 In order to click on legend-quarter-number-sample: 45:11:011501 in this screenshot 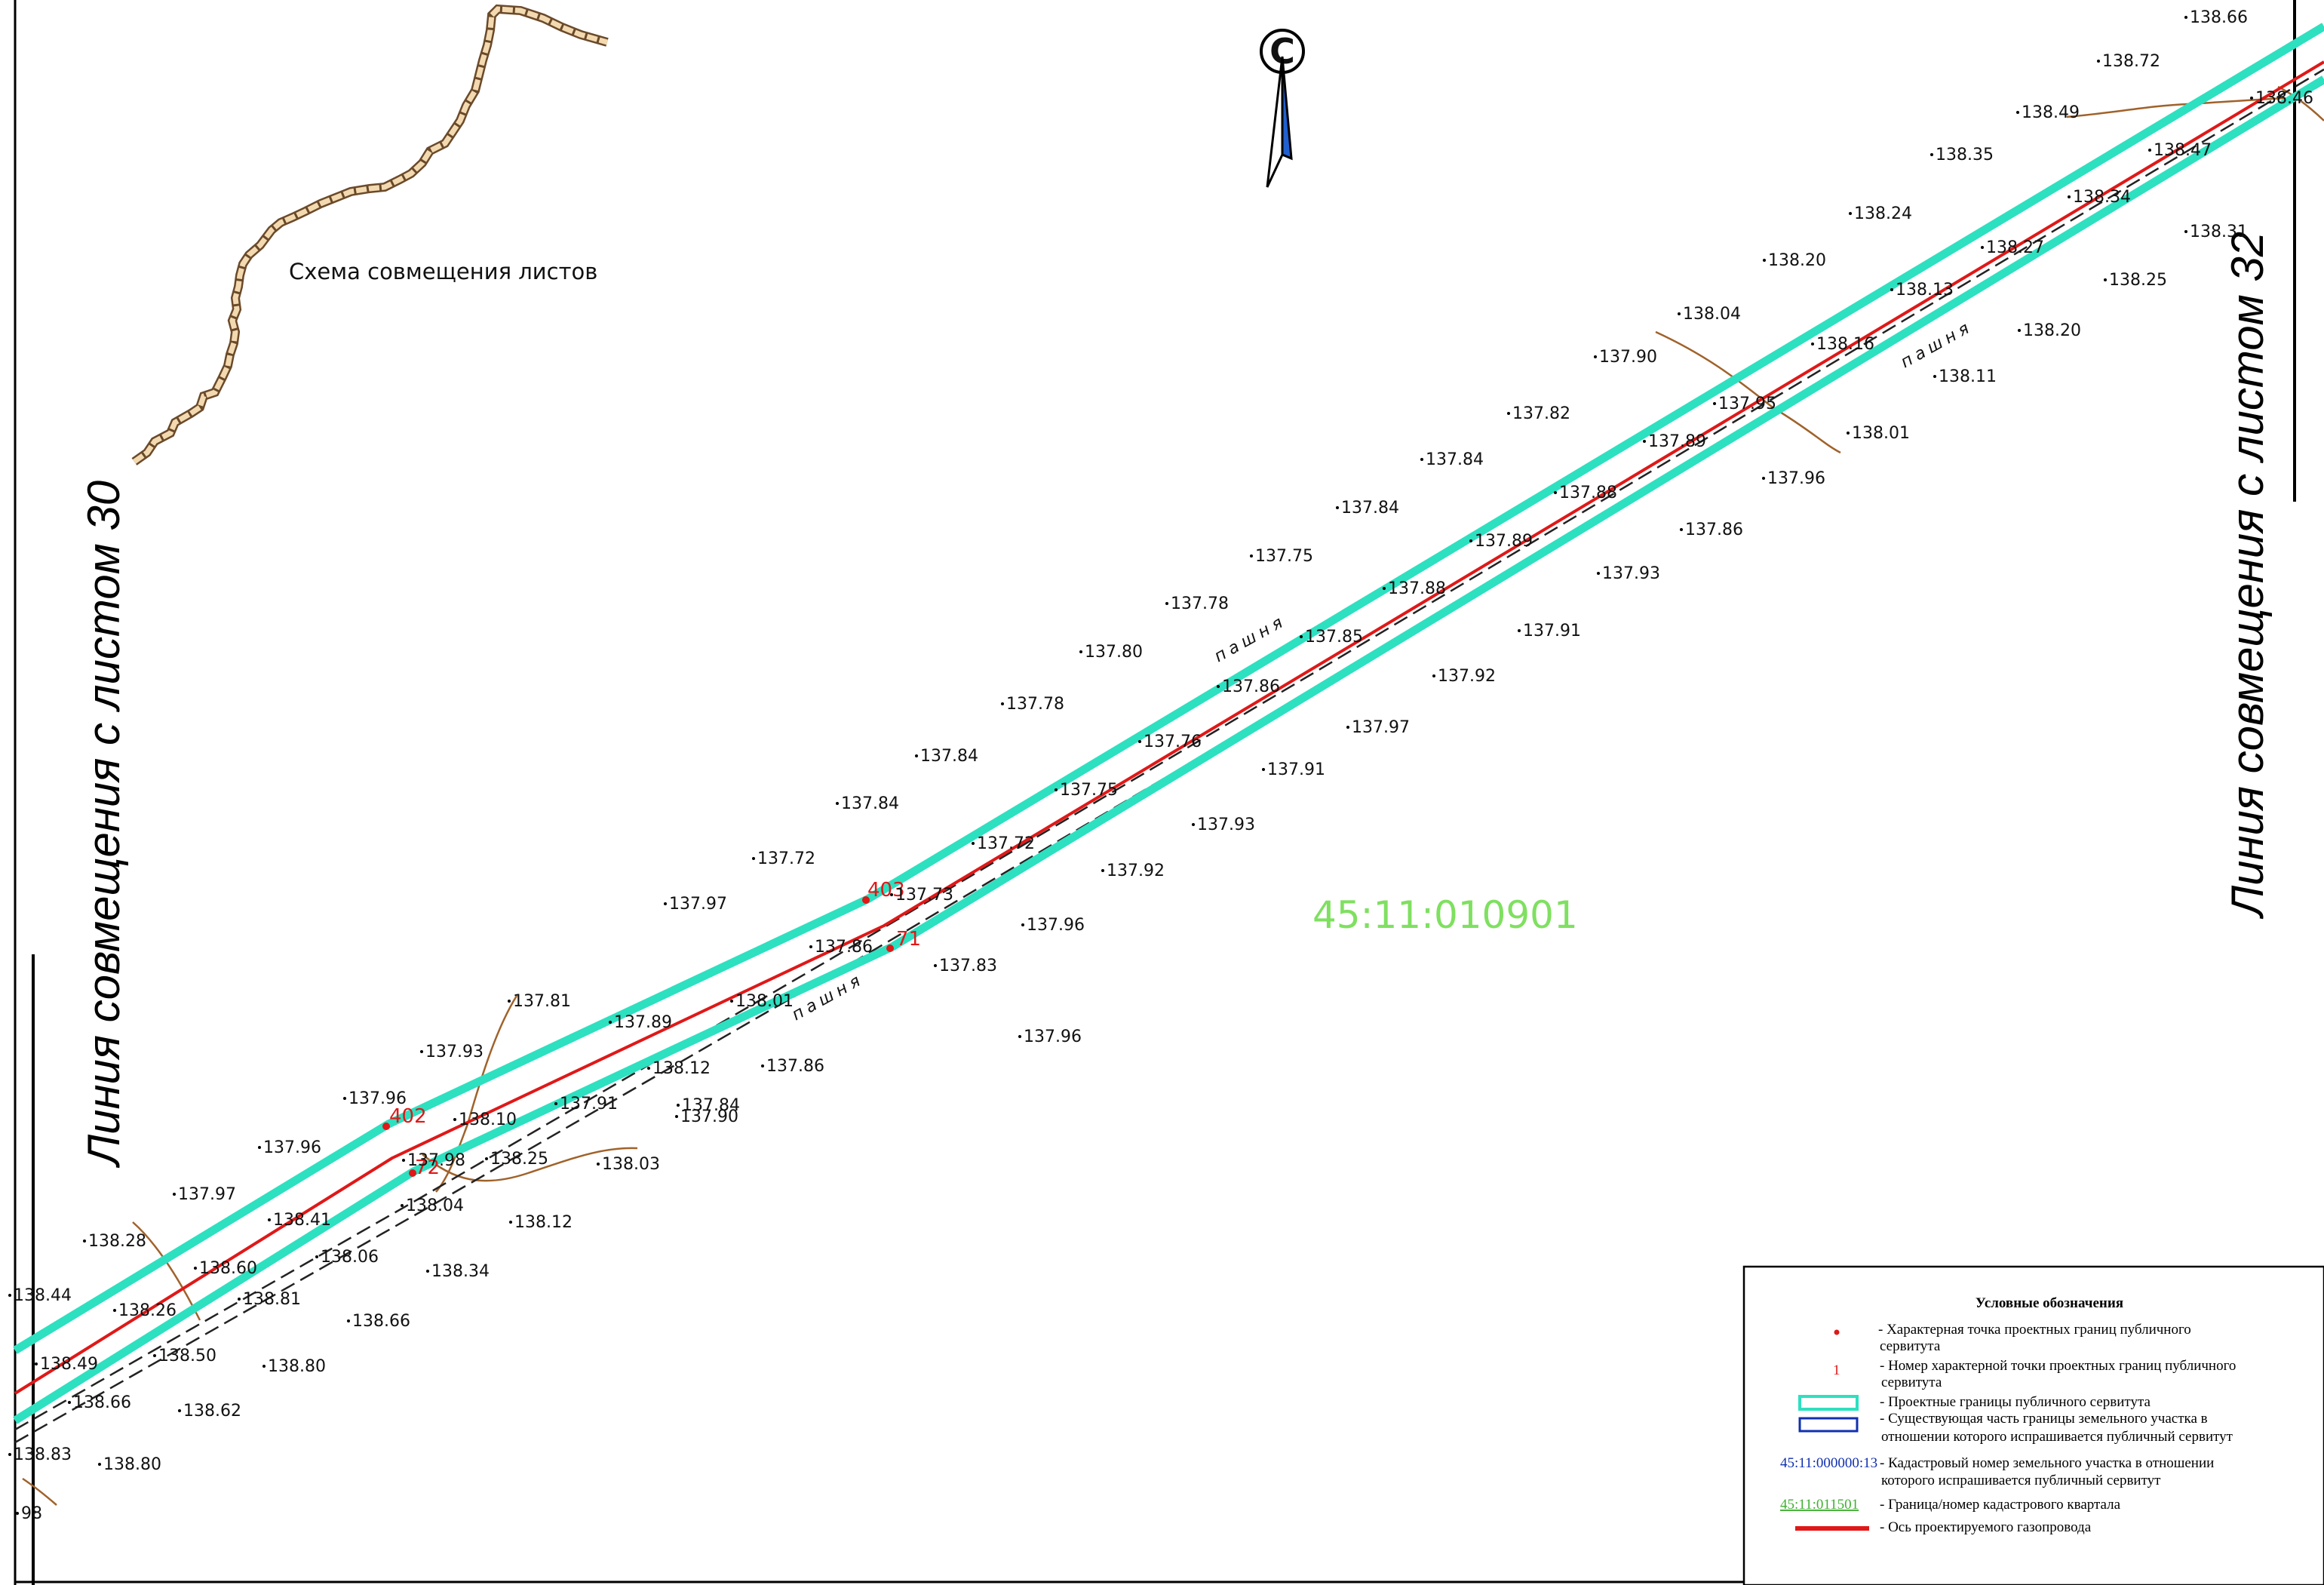, I will do `click(1819, 1505)`.